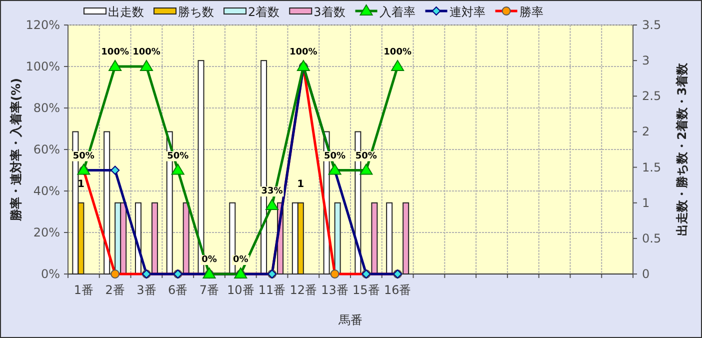 The width and height of the screenshot is (702, 338). What do you see at coordinates (652, 238) in the screenshot?
I see `y2-tick-label: 0.5` at bounding box center [652, 238].